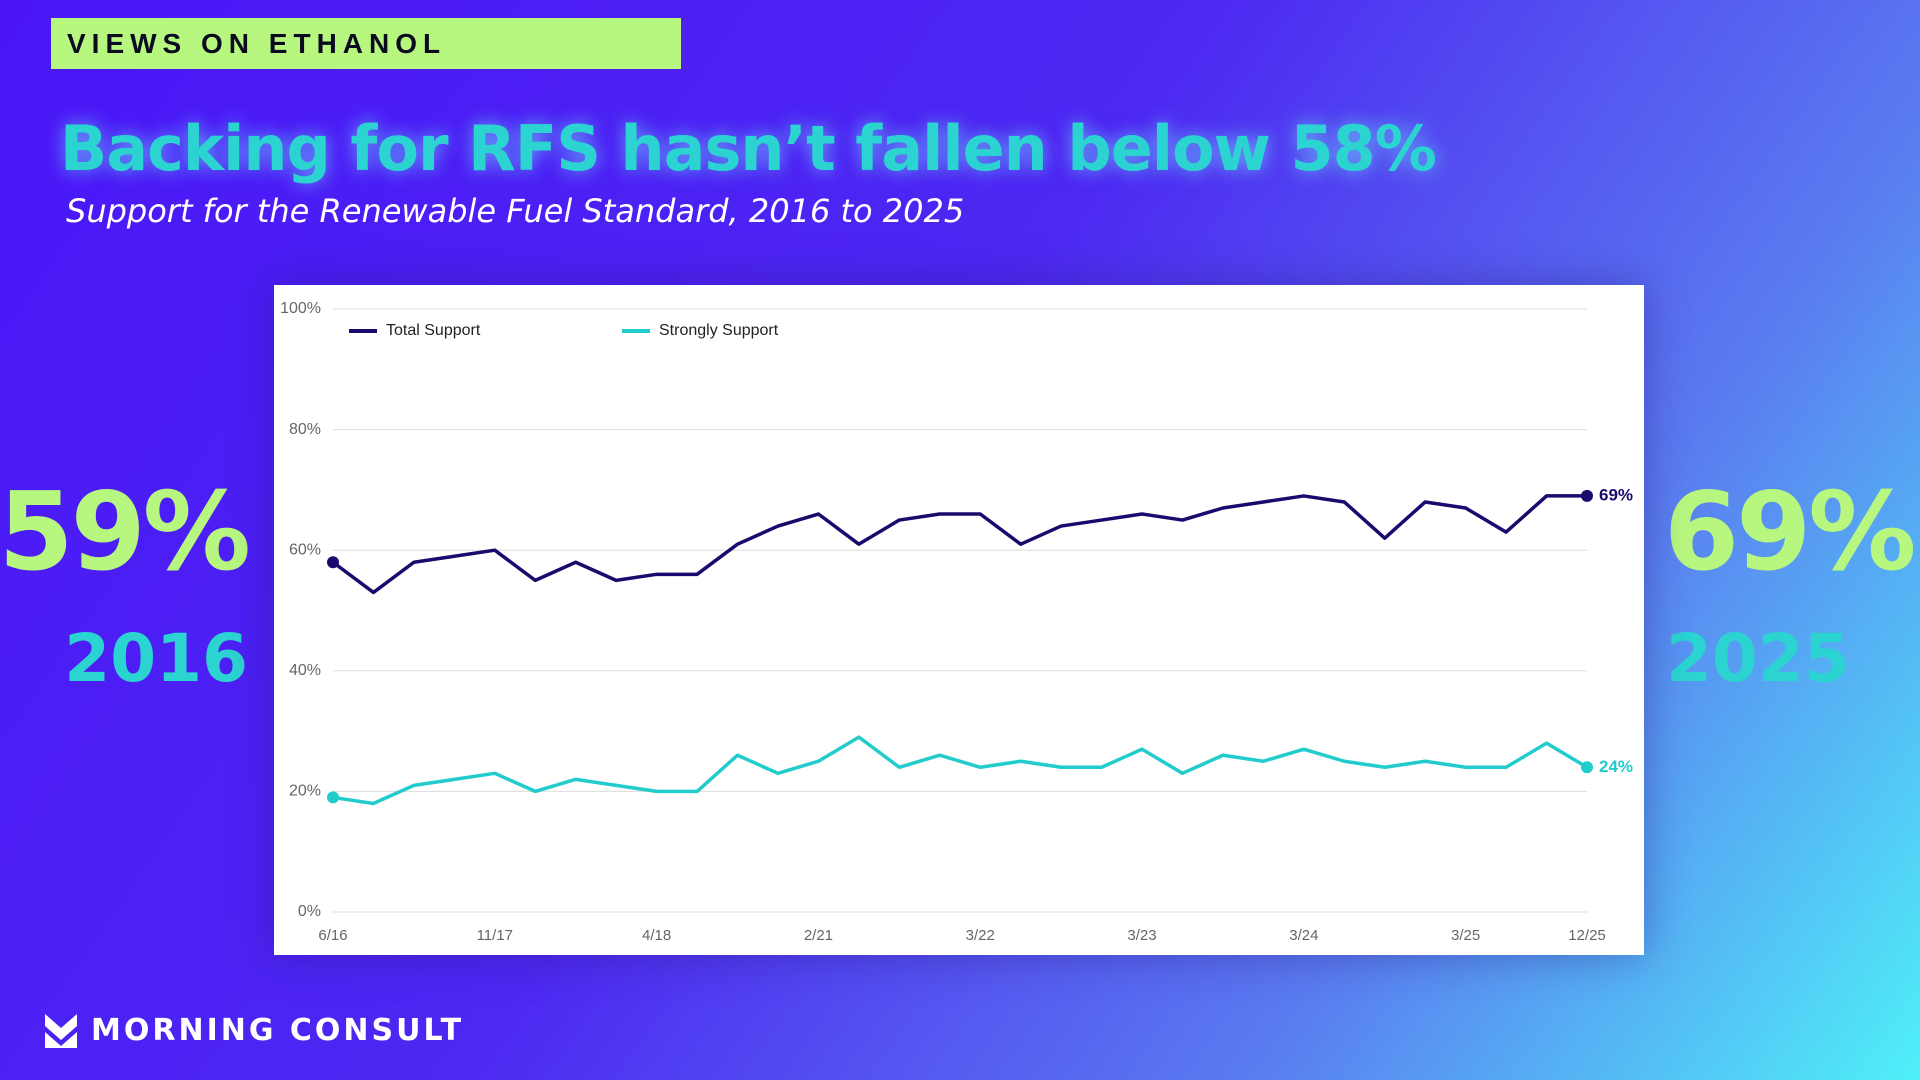  I want to click on y-tick-label: 0%, so click(309, 911).